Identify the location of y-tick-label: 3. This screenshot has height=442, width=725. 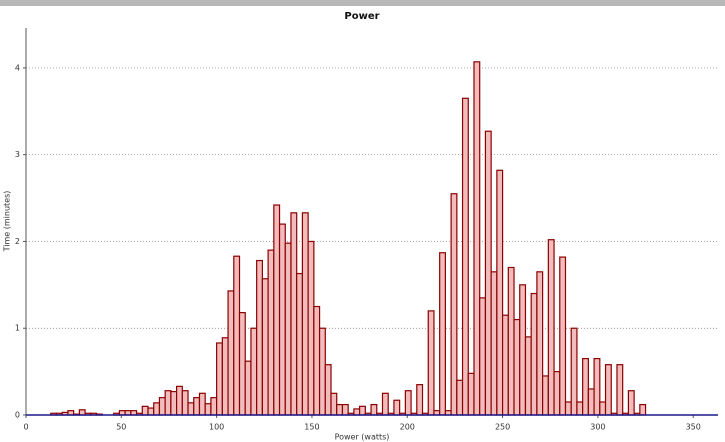
(17, 154).